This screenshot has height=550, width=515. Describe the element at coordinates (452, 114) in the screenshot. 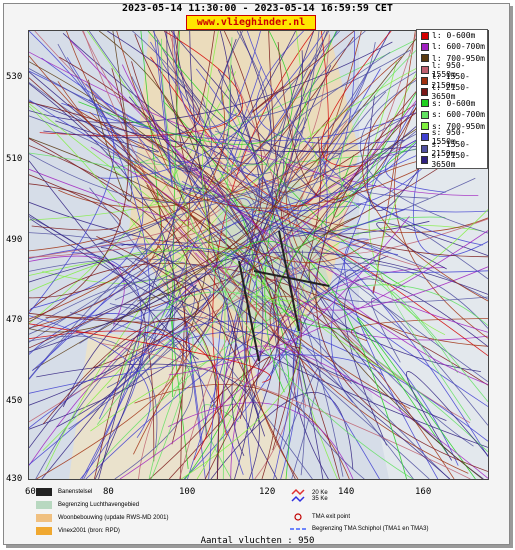

I see `legend-item: s: 600-700m` at that location.